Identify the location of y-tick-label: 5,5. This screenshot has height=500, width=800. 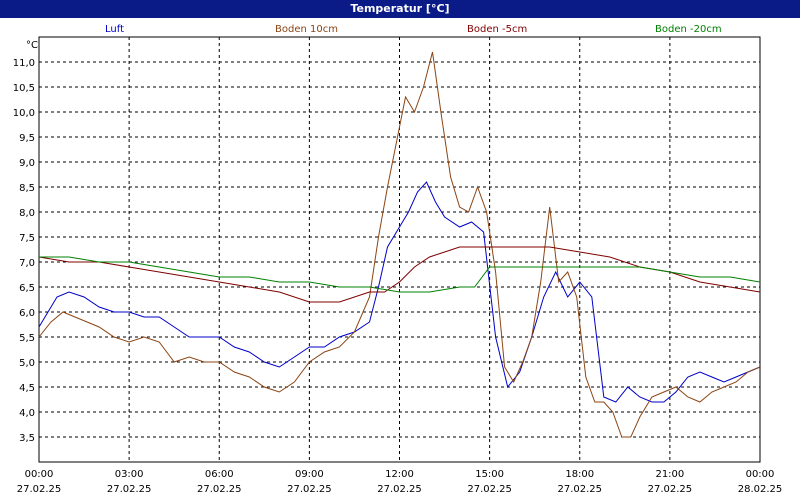
(27, 338).